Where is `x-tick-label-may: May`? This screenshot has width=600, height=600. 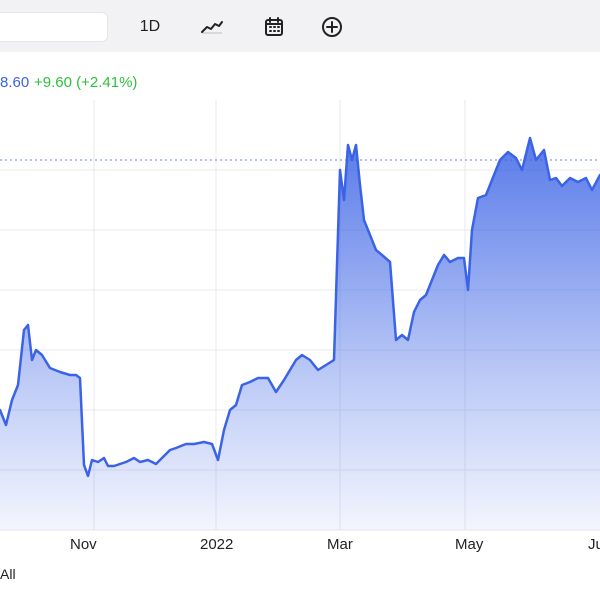 x-tick-label-may: May is located at coordinates (469, 544).